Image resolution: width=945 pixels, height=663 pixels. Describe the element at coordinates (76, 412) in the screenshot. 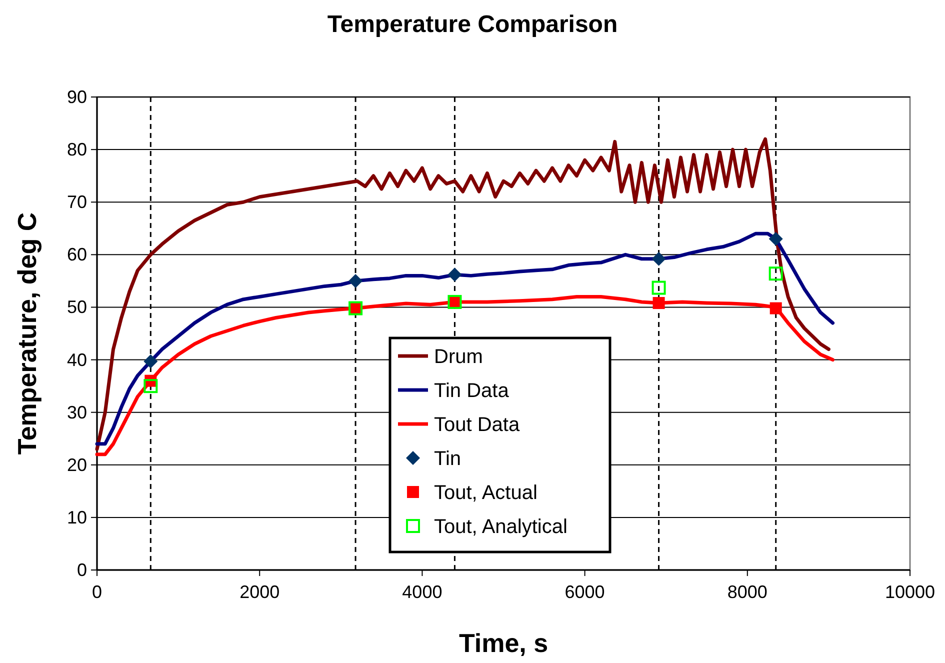

I see `y-tick-label: 30` at that location.